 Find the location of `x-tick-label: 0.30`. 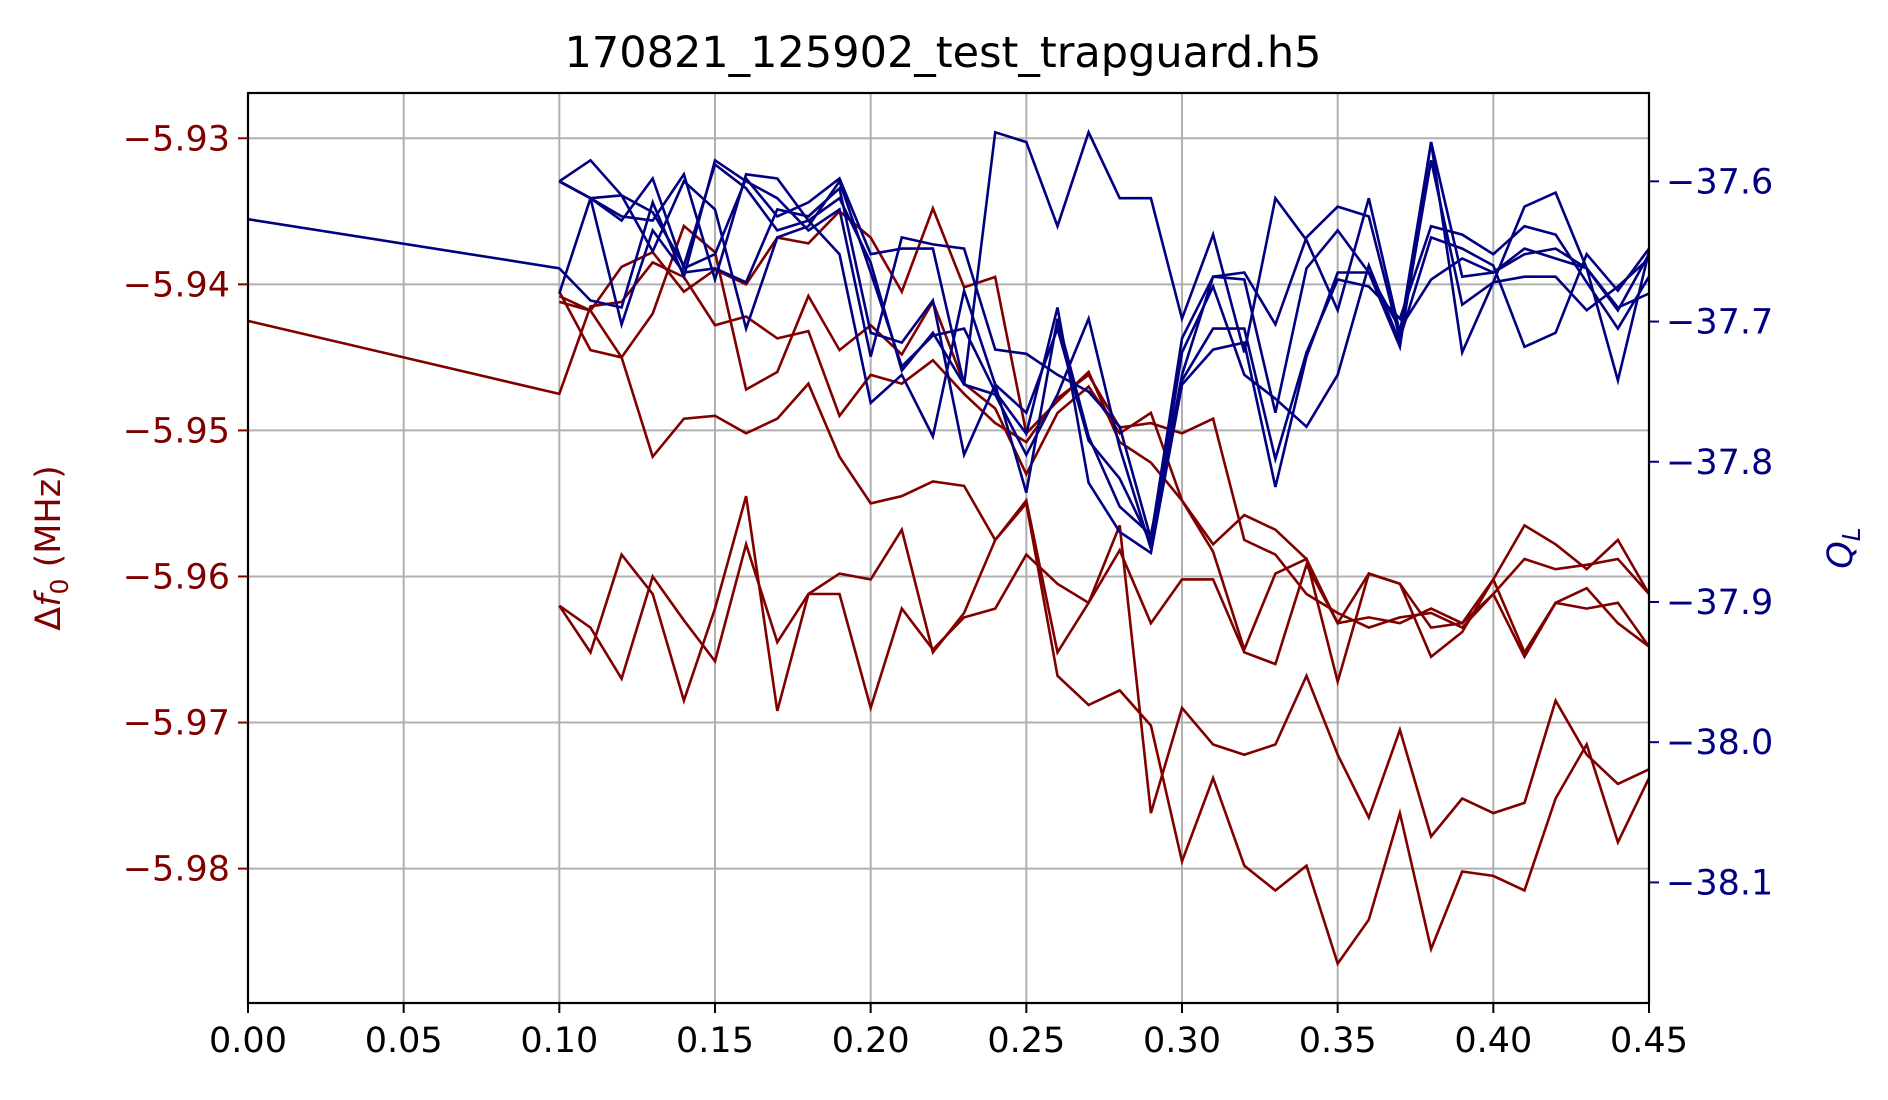

x-tick-label: 0.30 is located at coordinates (1182, 1041).